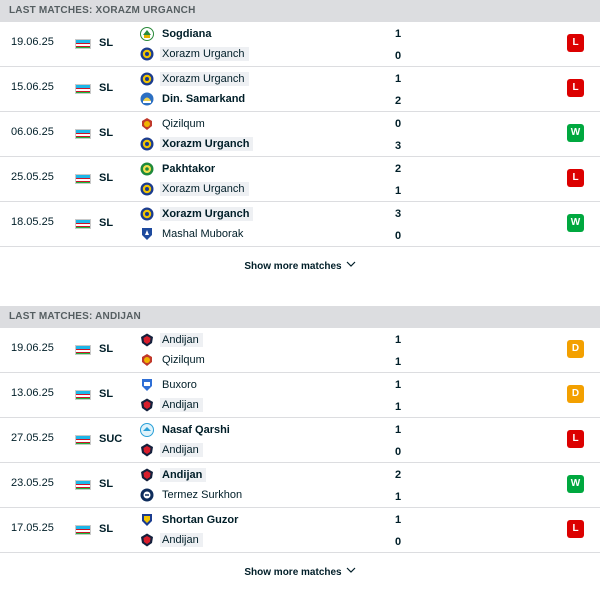  I want to click on match-row: 27.05.25 SUC Nasaf Qarshi 1 Andijan 0 L, so click(300, 440).